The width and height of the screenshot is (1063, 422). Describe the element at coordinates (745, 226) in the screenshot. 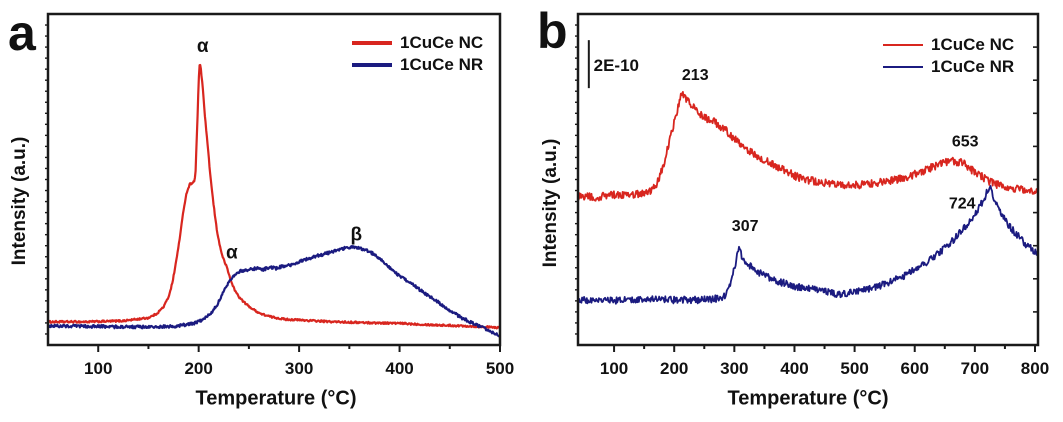

I see `peak-label: 307` at that location.